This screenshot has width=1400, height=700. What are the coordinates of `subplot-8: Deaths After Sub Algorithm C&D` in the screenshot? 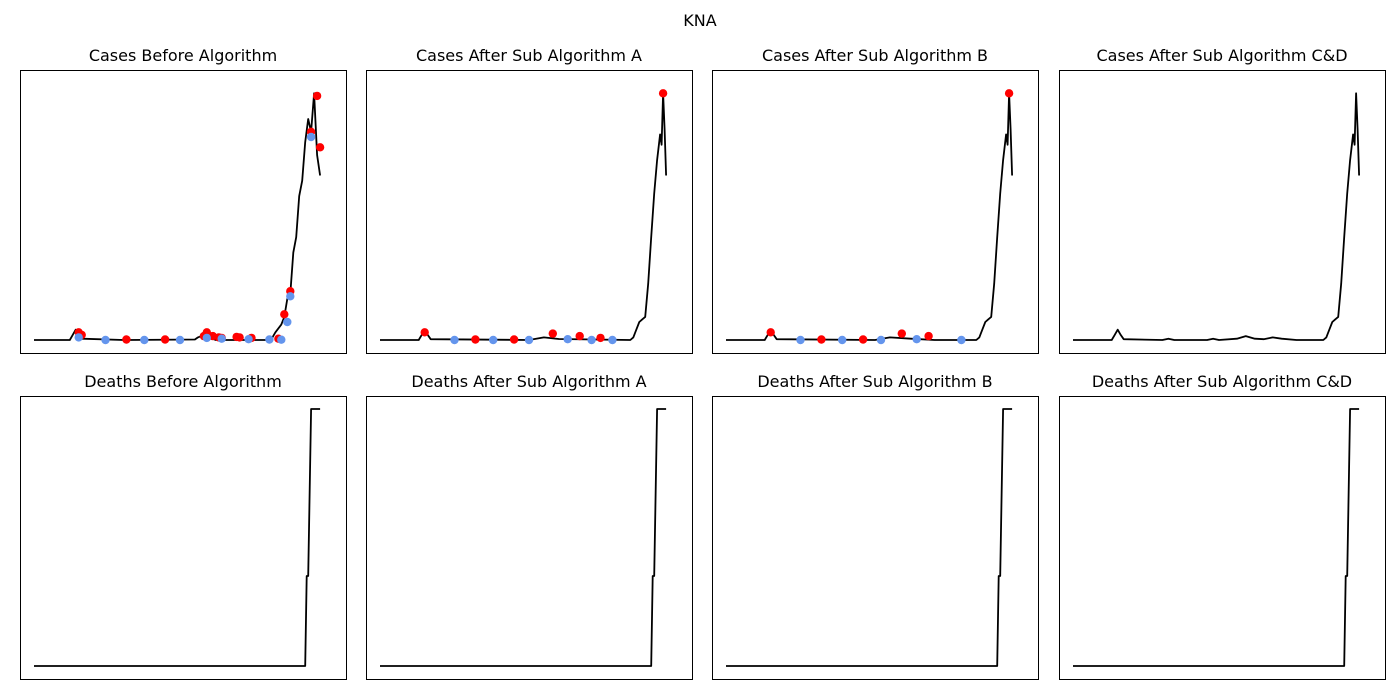 It's located at (1222, 526).